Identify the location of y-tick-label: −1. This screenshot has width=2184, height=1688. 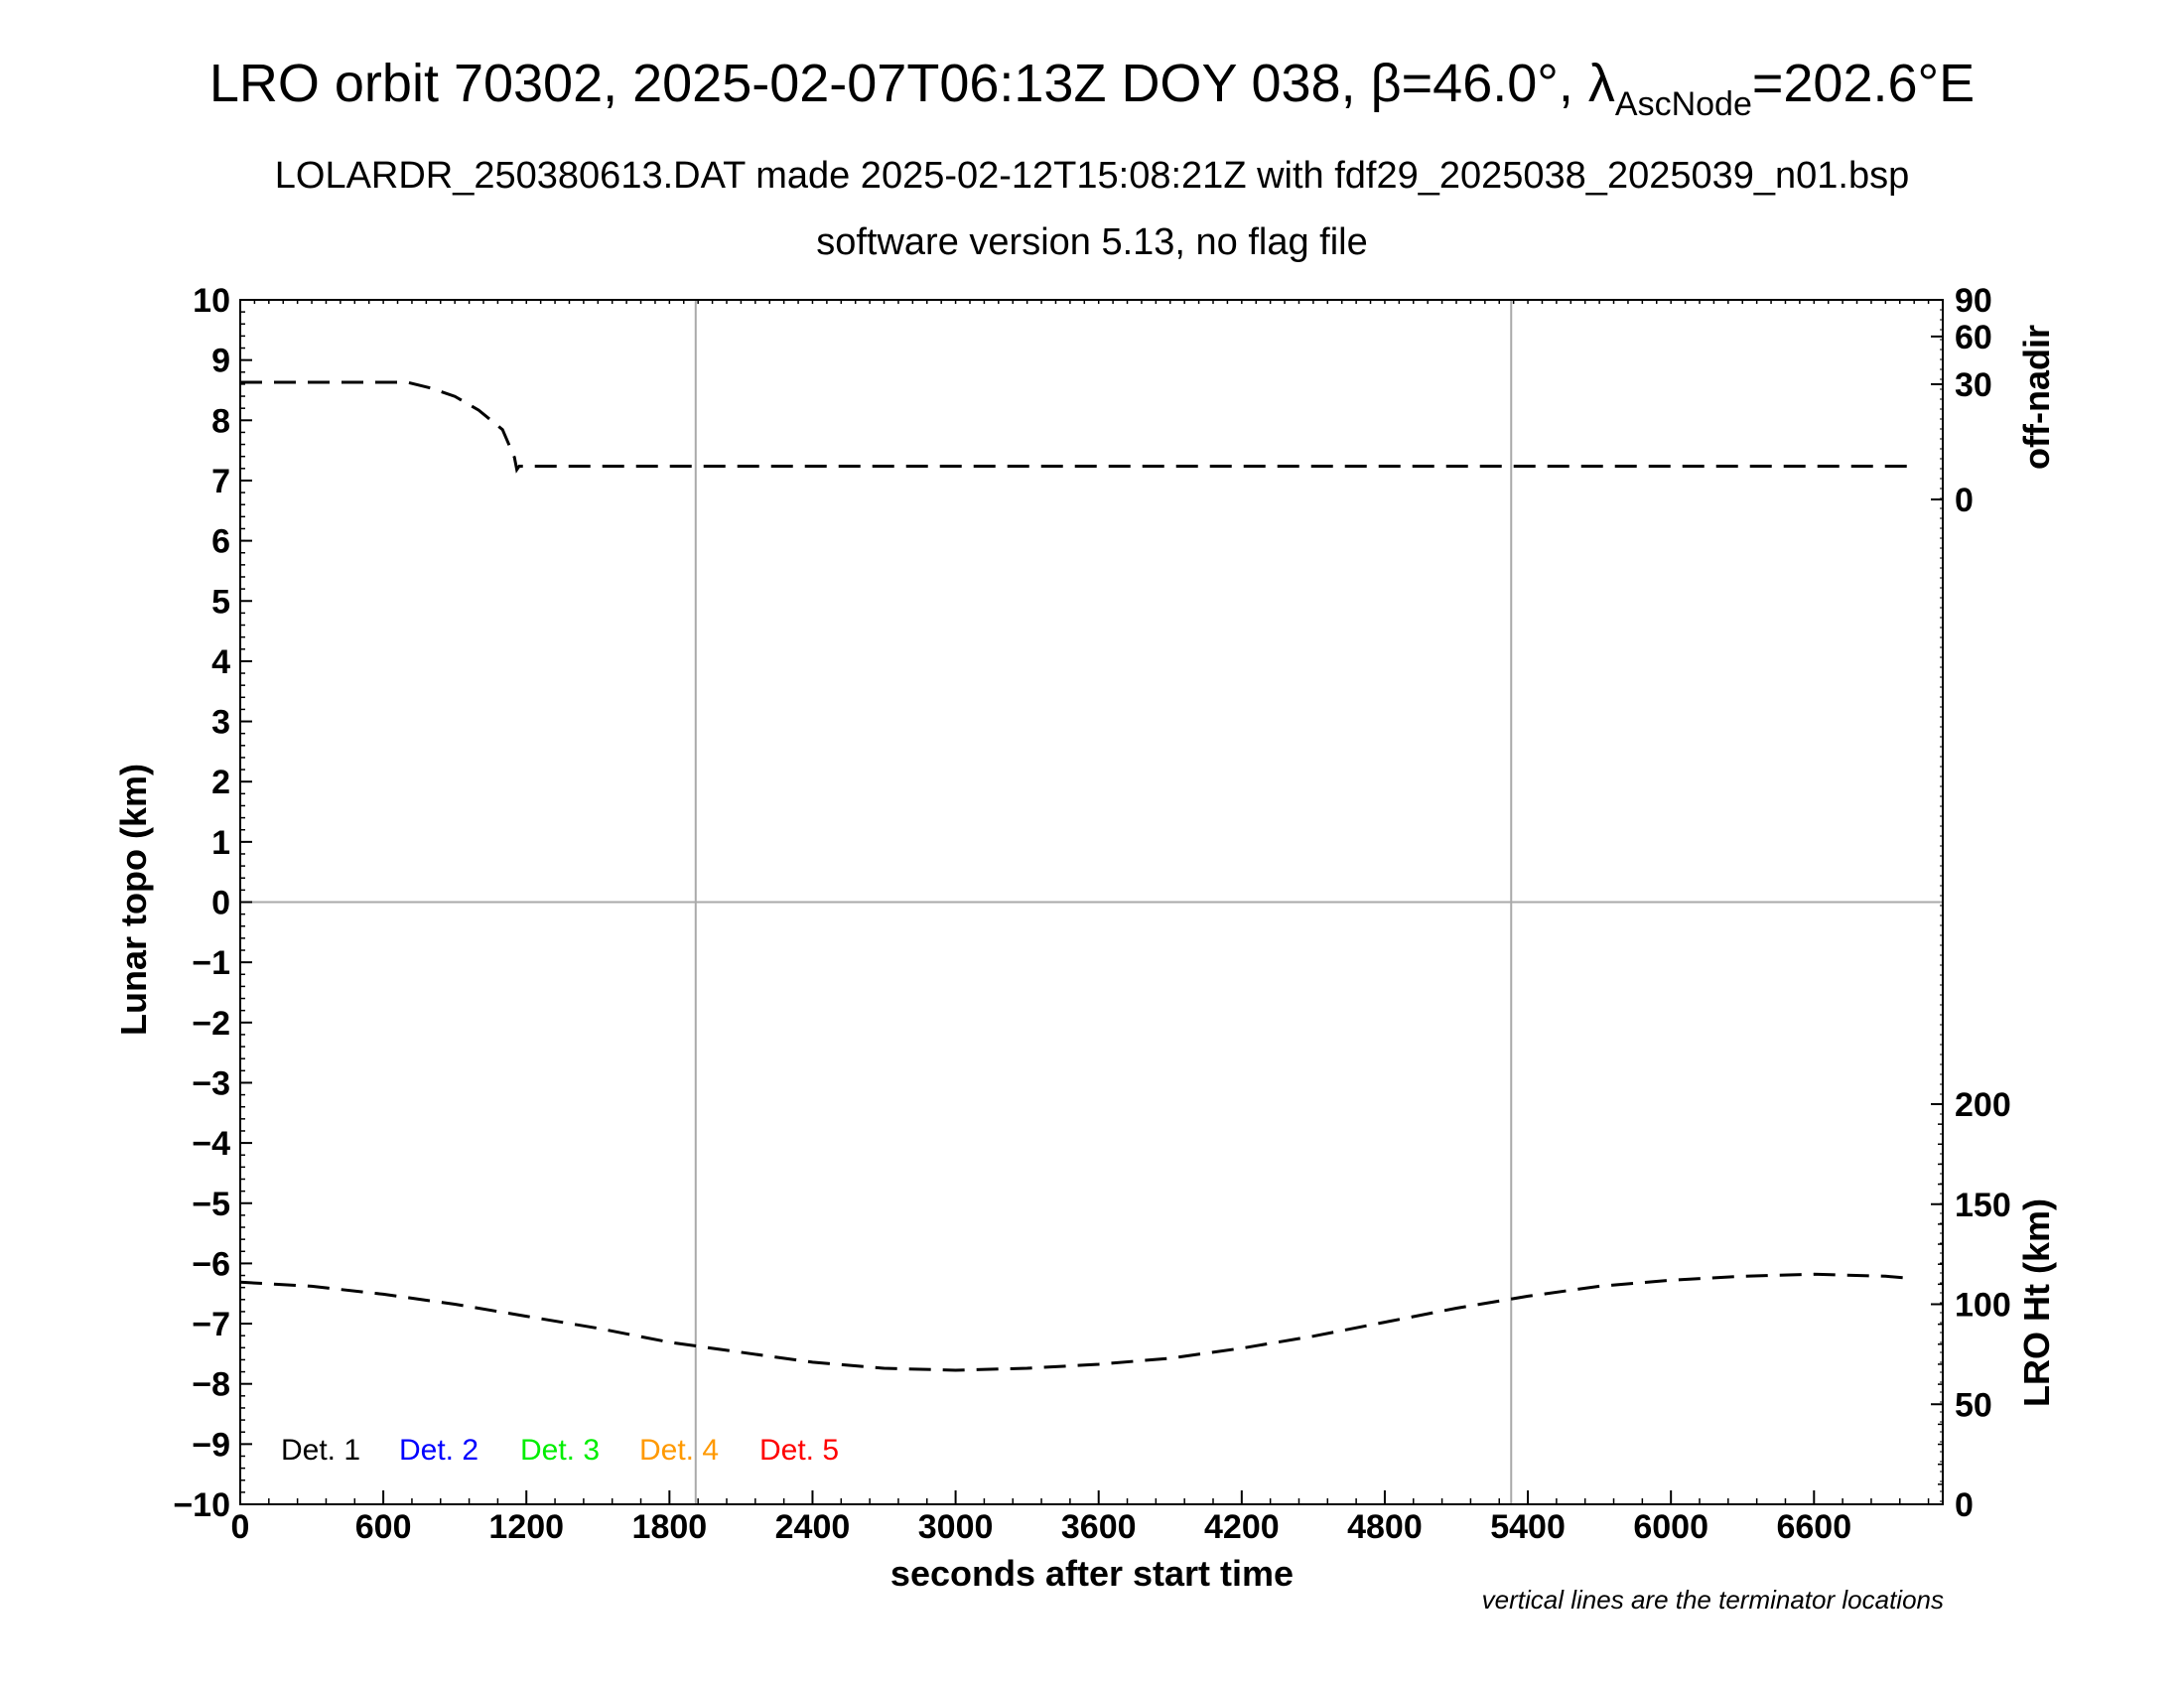
(211, 963).